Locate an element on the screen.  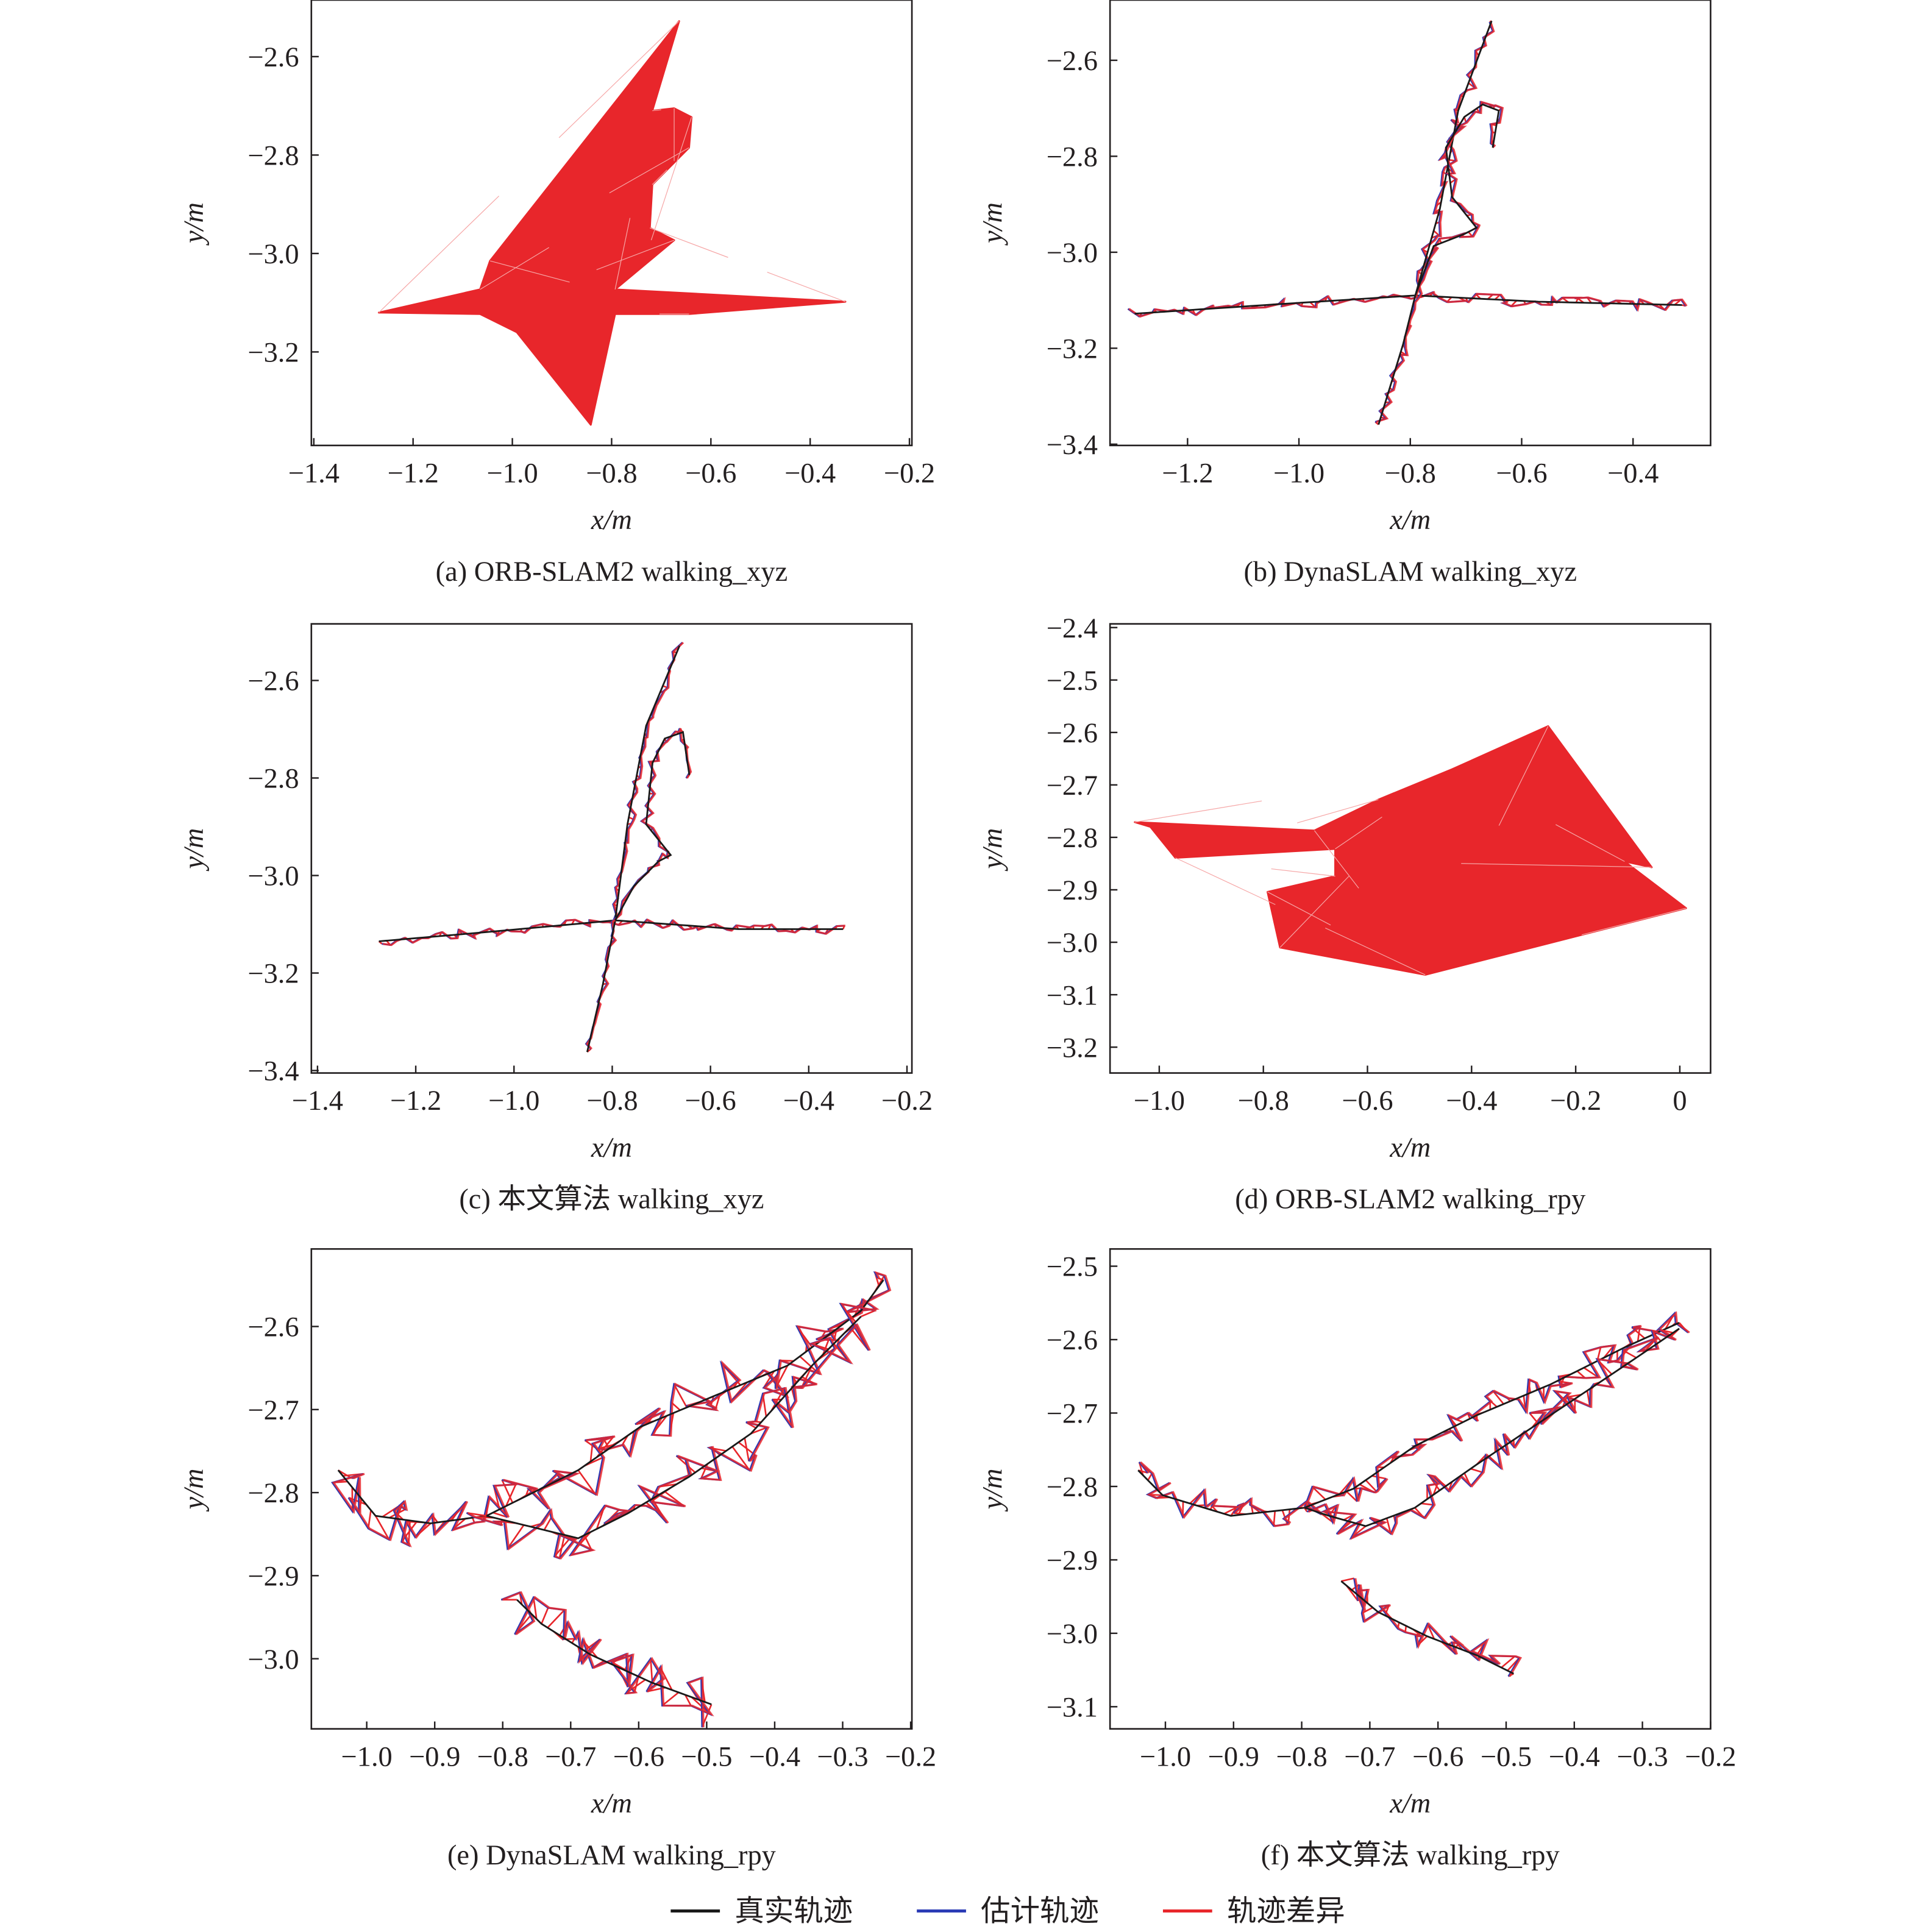
panel-caption: (f) 本文算法 walking_rpy is located at coordinates (1411, 1855).